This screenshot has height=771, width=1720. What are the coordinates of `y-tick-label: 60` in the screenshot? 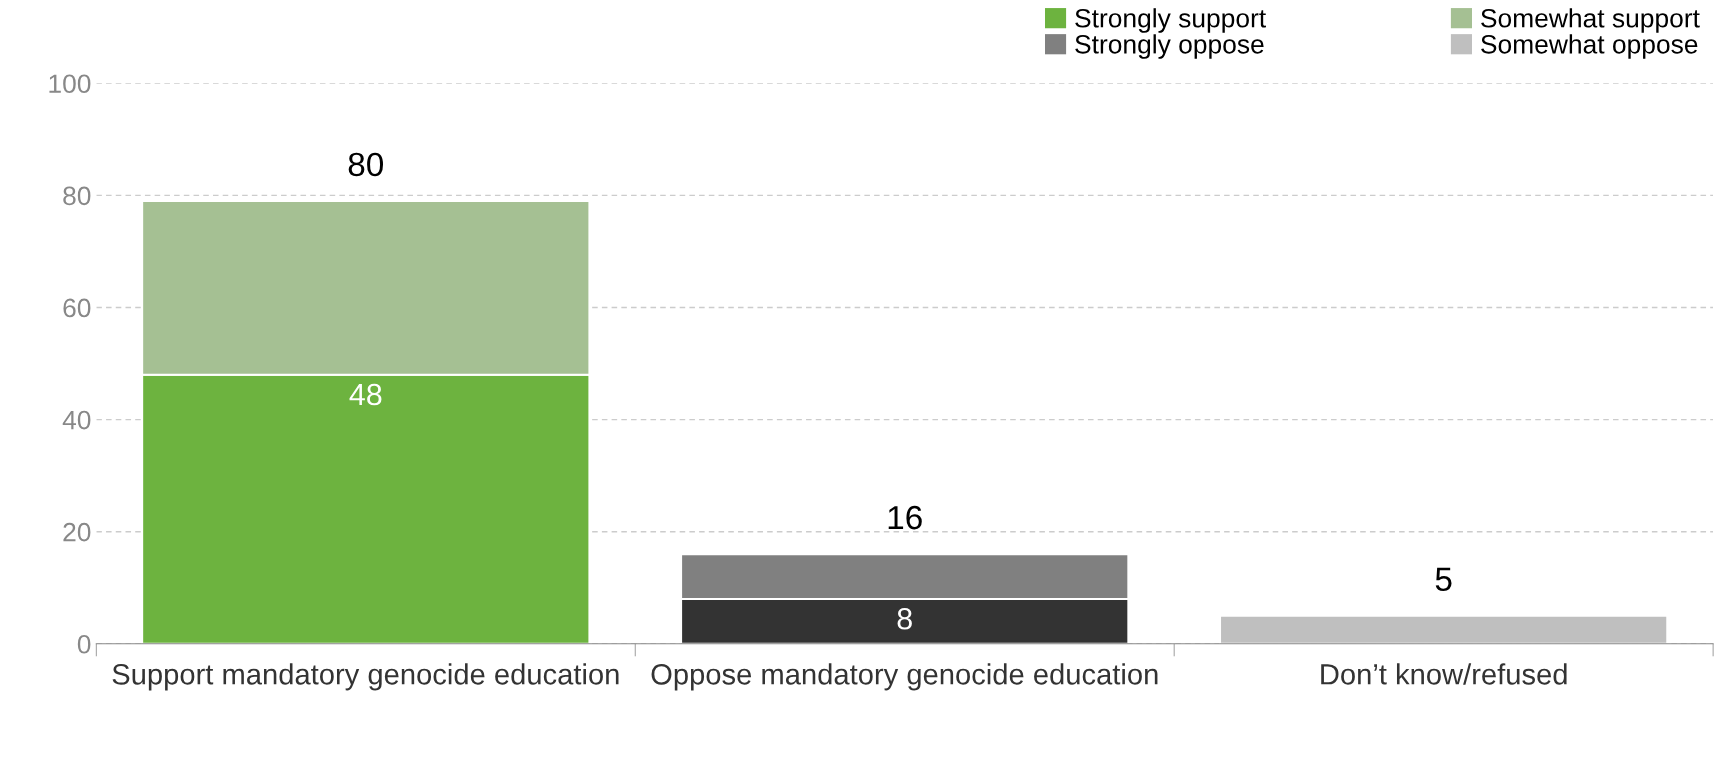 It's located at (77, 308).